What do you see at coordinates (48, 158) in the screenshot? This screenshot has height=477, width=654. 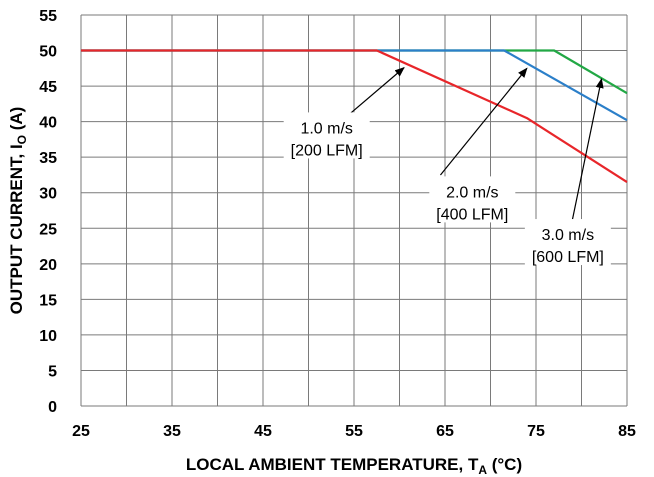 I see `y-tick-label: 35` at bounding box center [48, 158].